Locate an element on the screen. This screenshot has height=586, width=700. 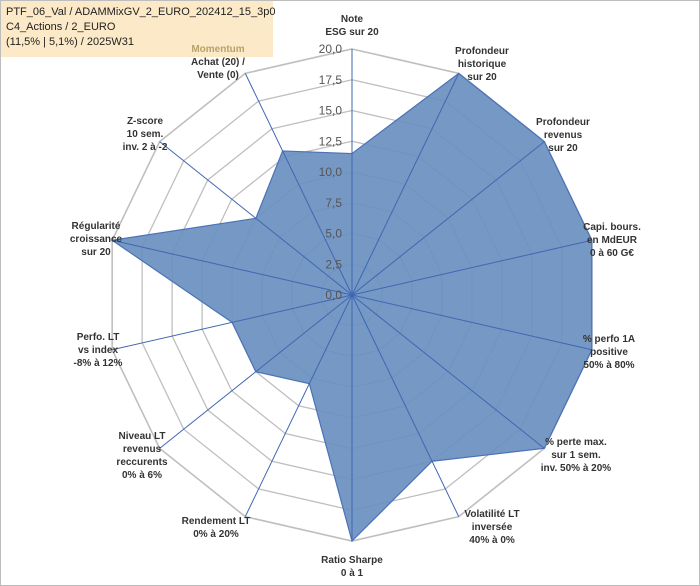
tick-label: 15,0 is located at coordinates (331, 111).